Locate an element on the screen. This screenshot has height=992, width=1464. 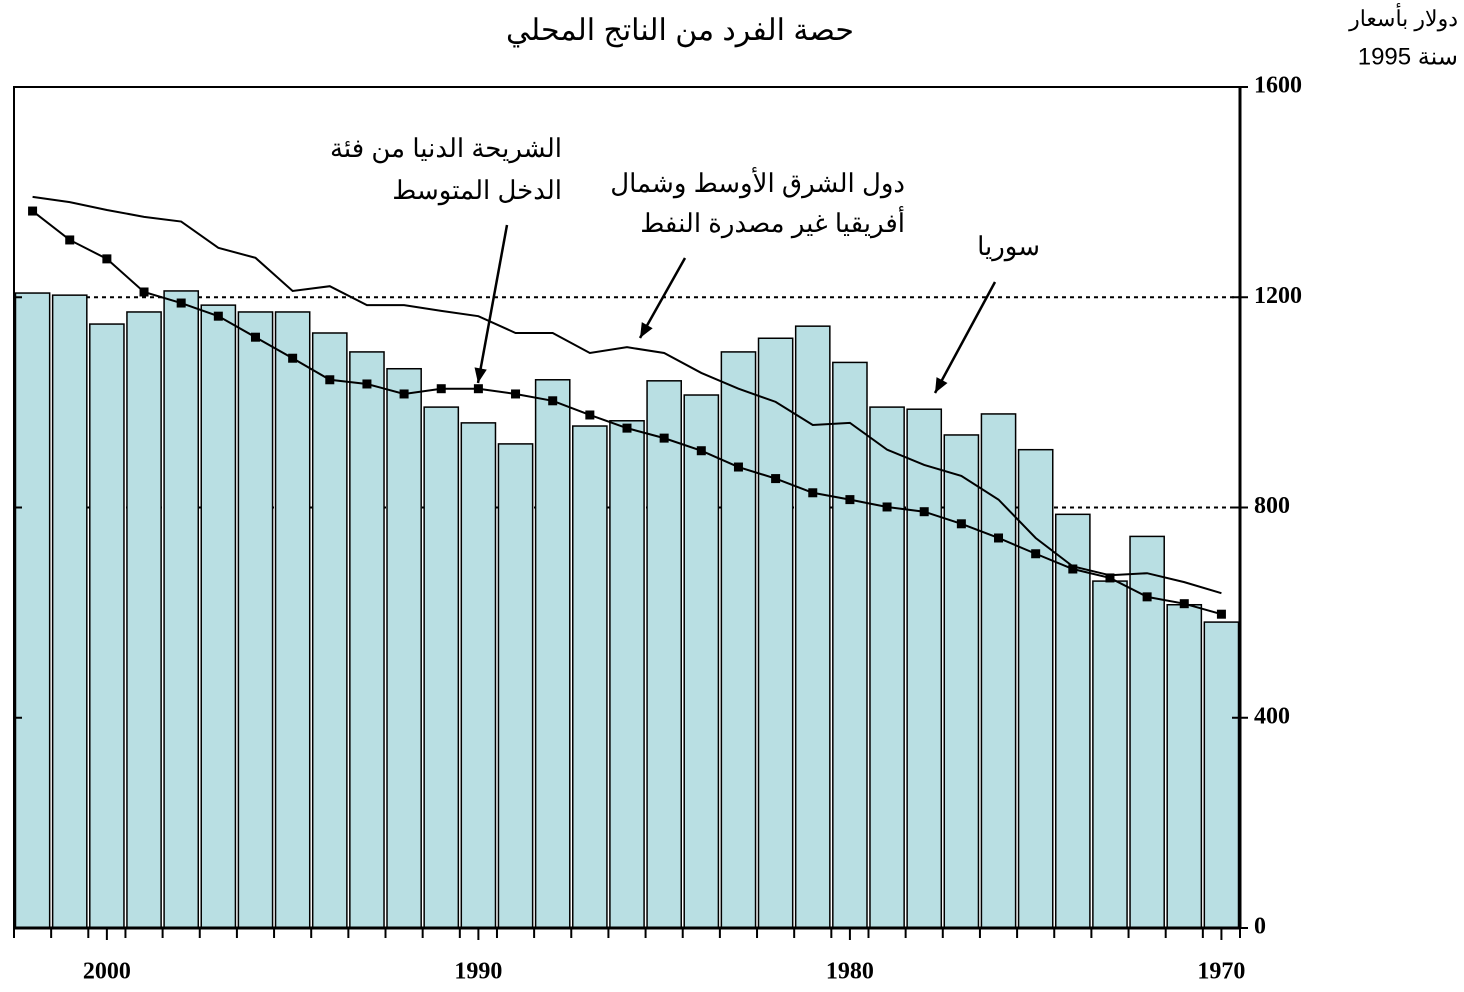
y-tick-label: 1600 is located at coordinates (1278, 86).